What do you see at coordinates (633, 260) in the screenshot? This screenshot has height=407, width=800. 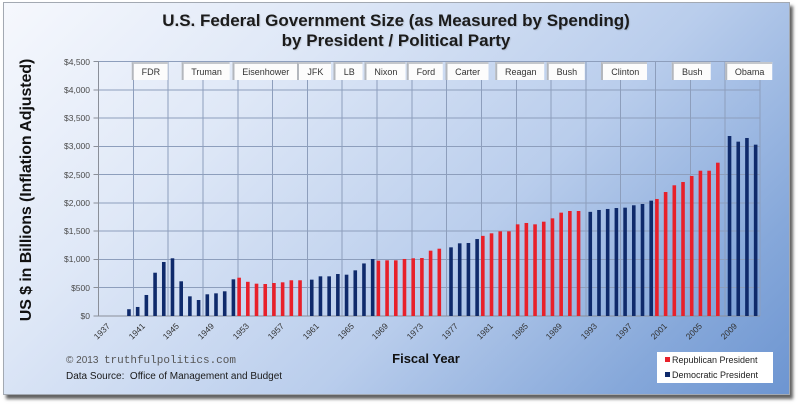 I see `bar-democratic-1998` at bounding box center [633, 260].